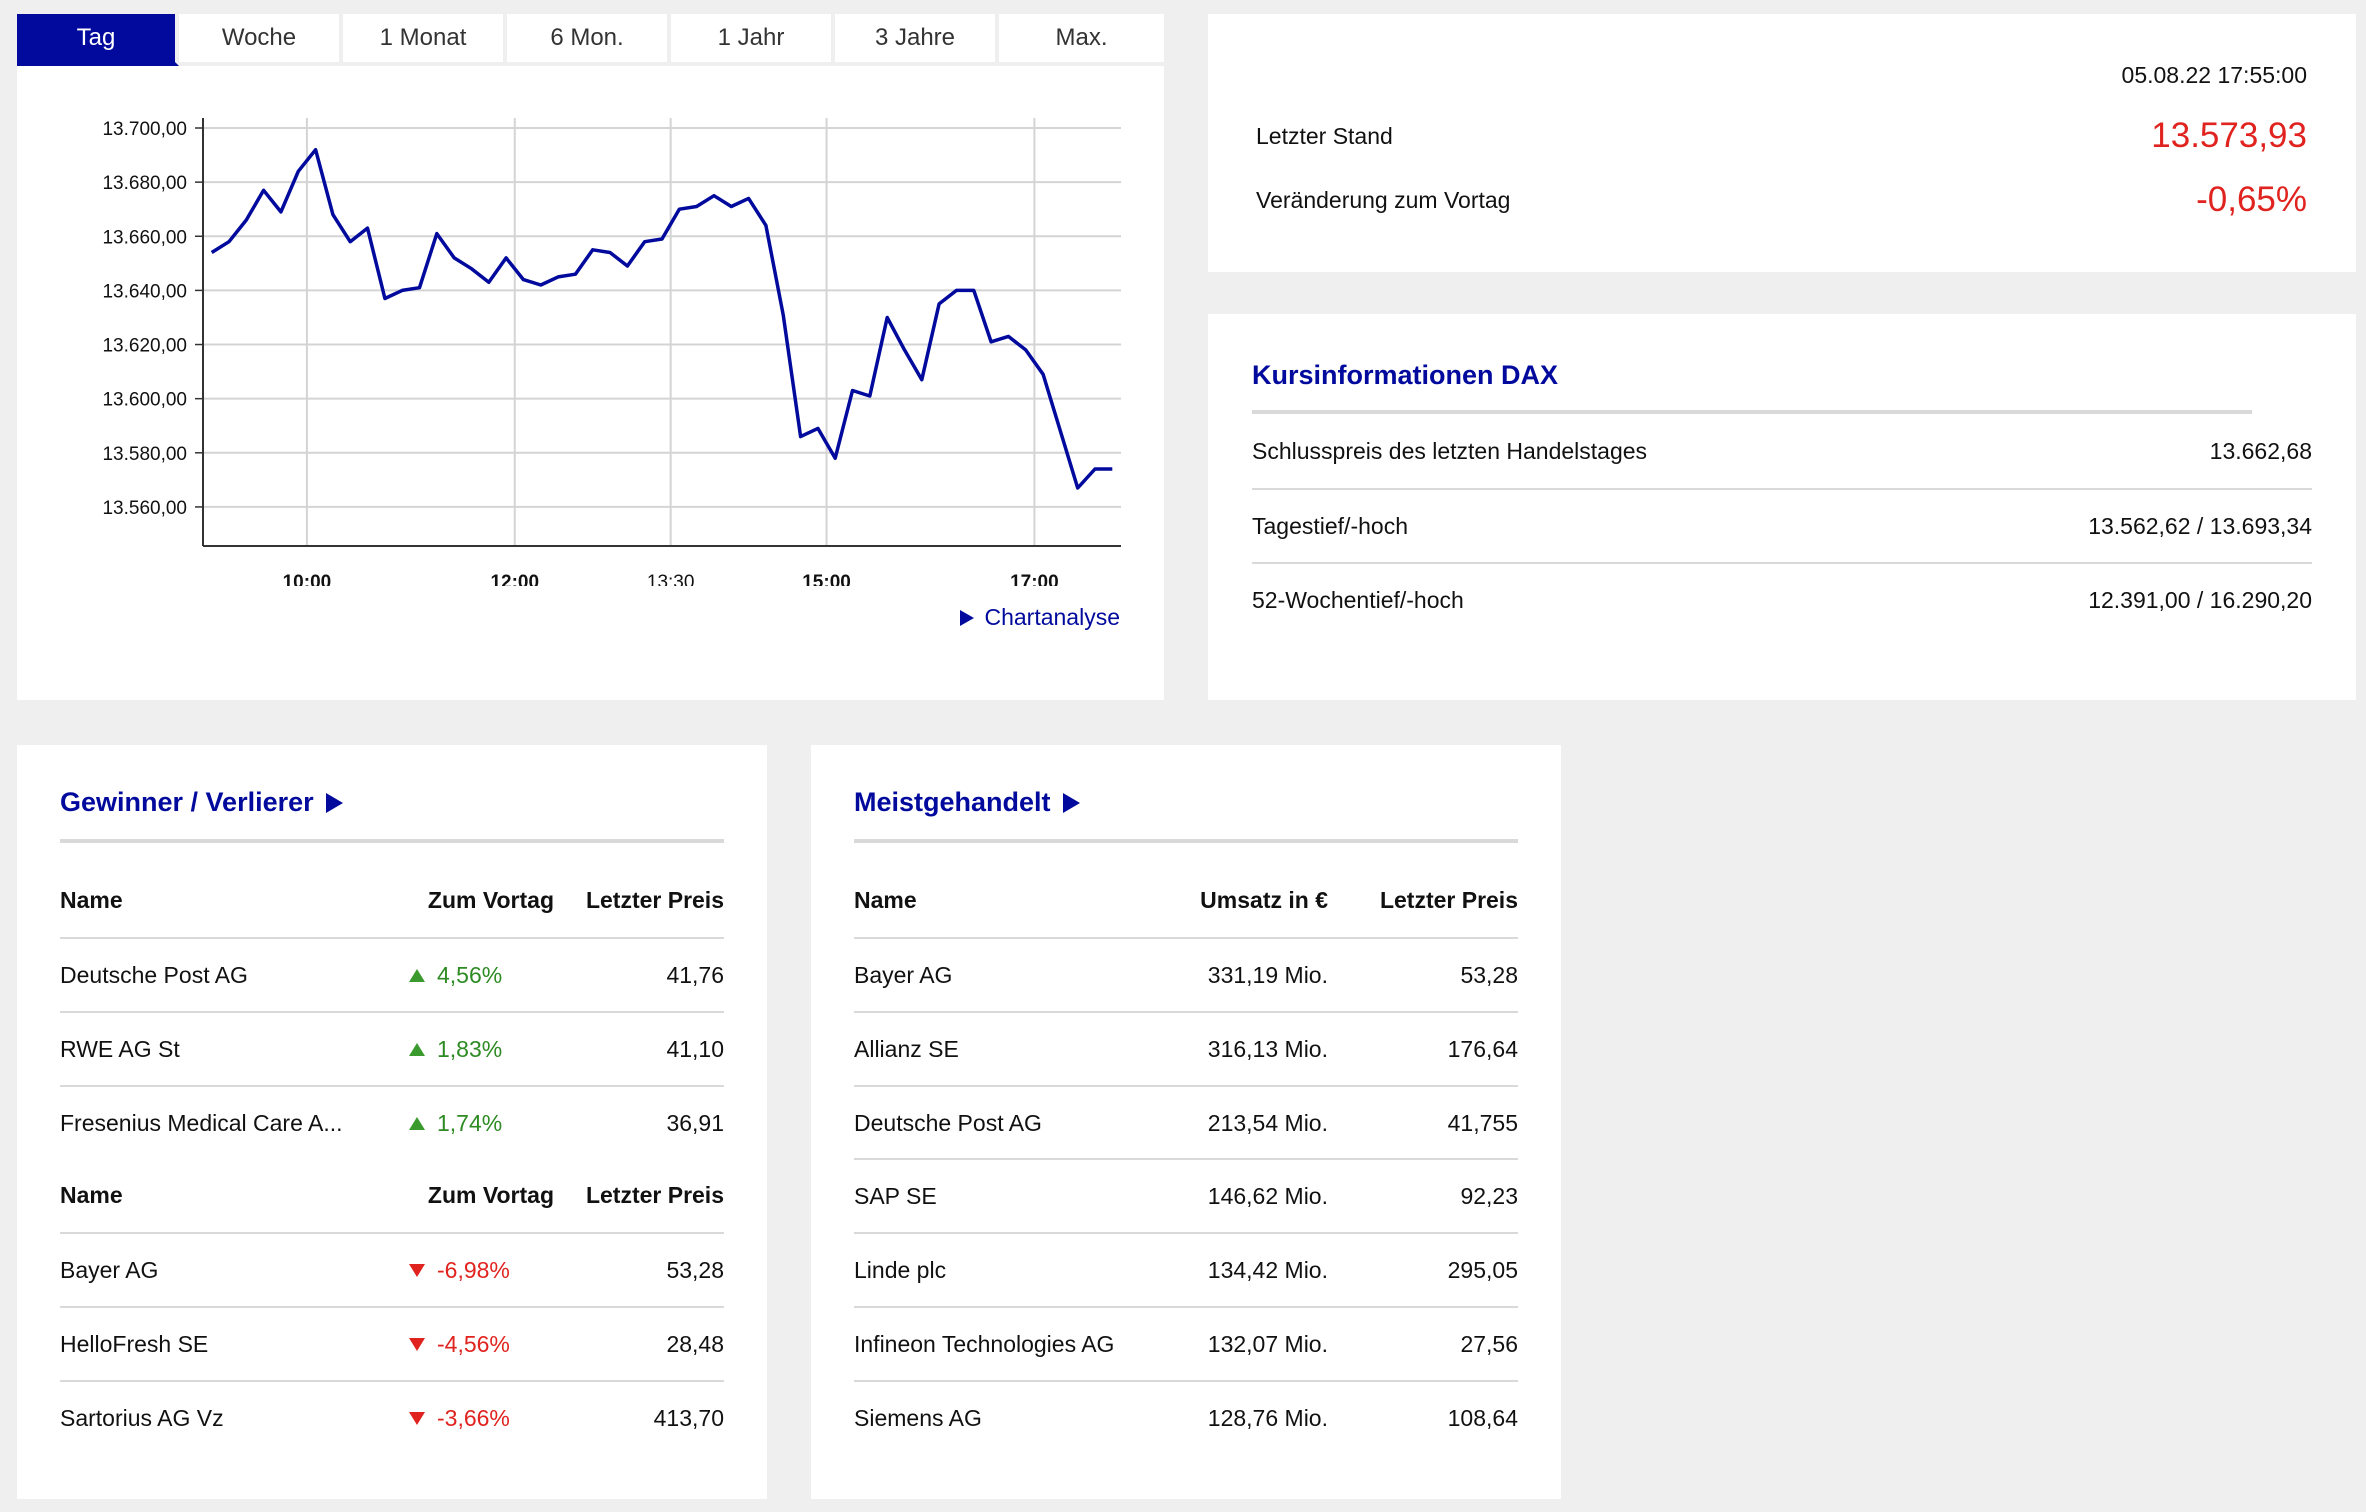  What do you see at coordinates (1267, 1122) in the screenshot?
I see `turnover-value: 213,54 Mio.` at bounding box center [1267, 1122].